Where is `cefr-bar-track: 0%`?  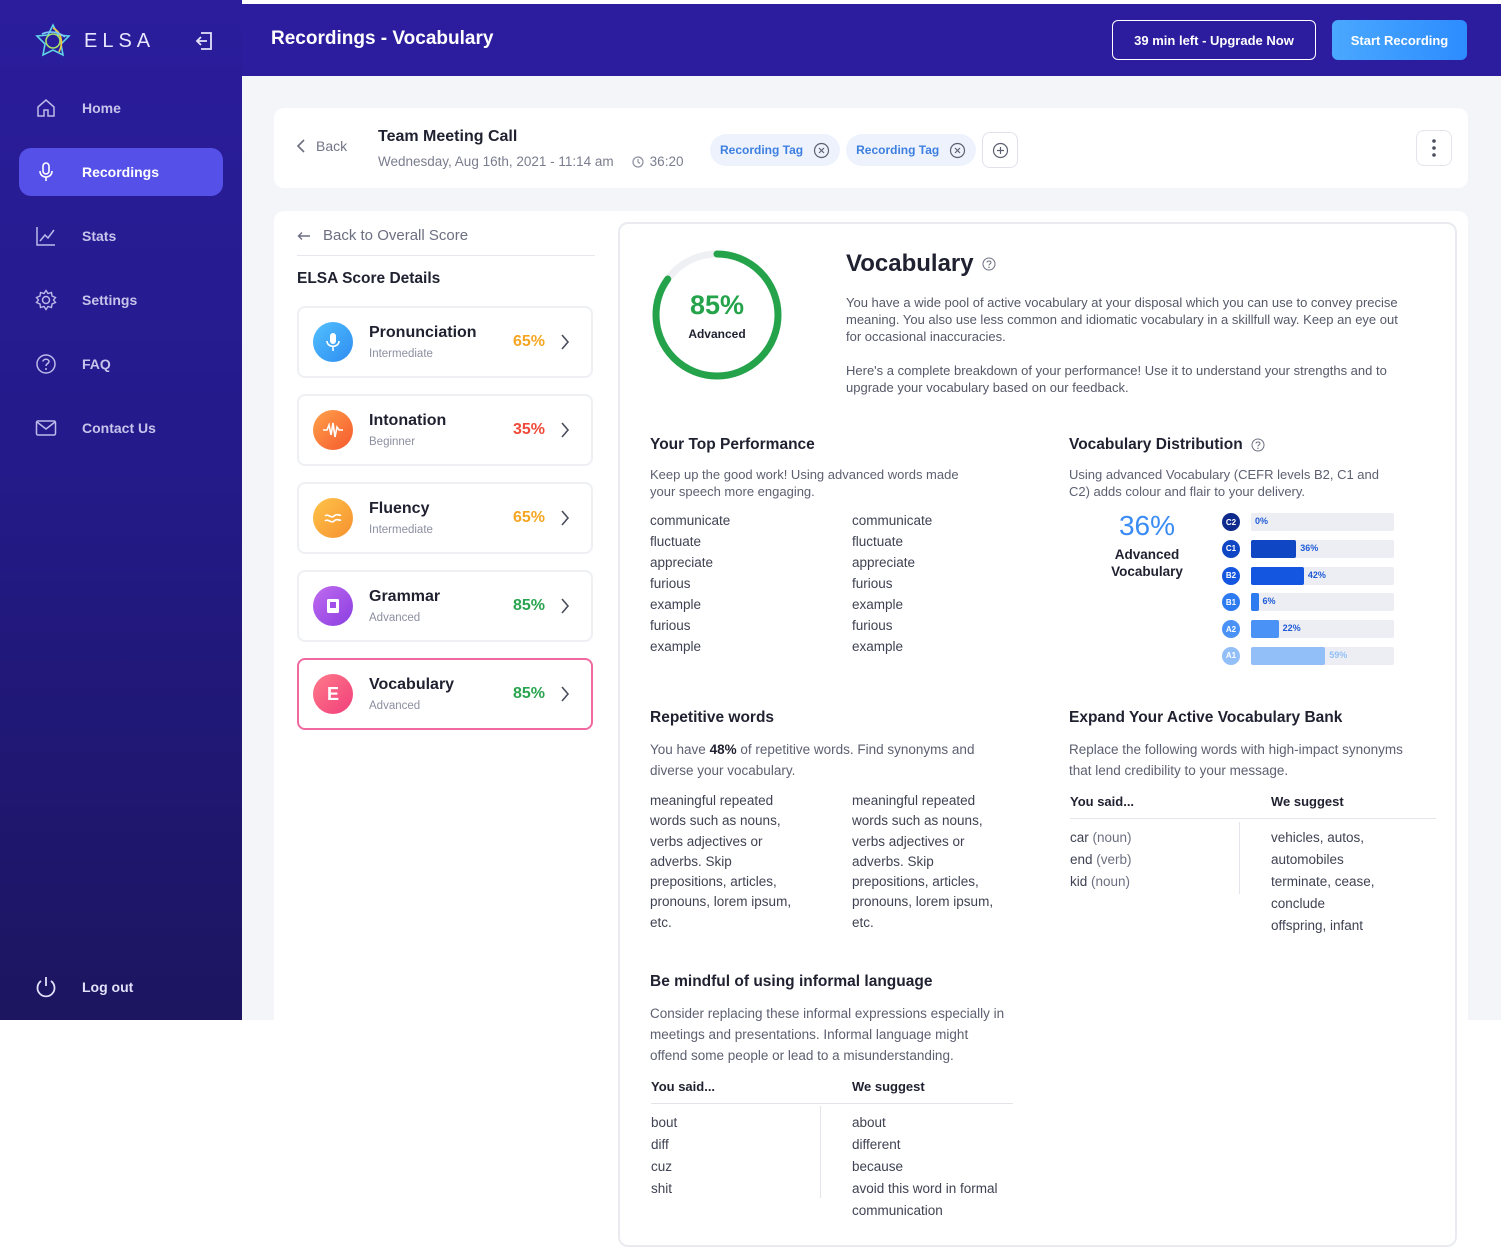
cefr-bar-track: 0% is located at coordinates (1322, 522).